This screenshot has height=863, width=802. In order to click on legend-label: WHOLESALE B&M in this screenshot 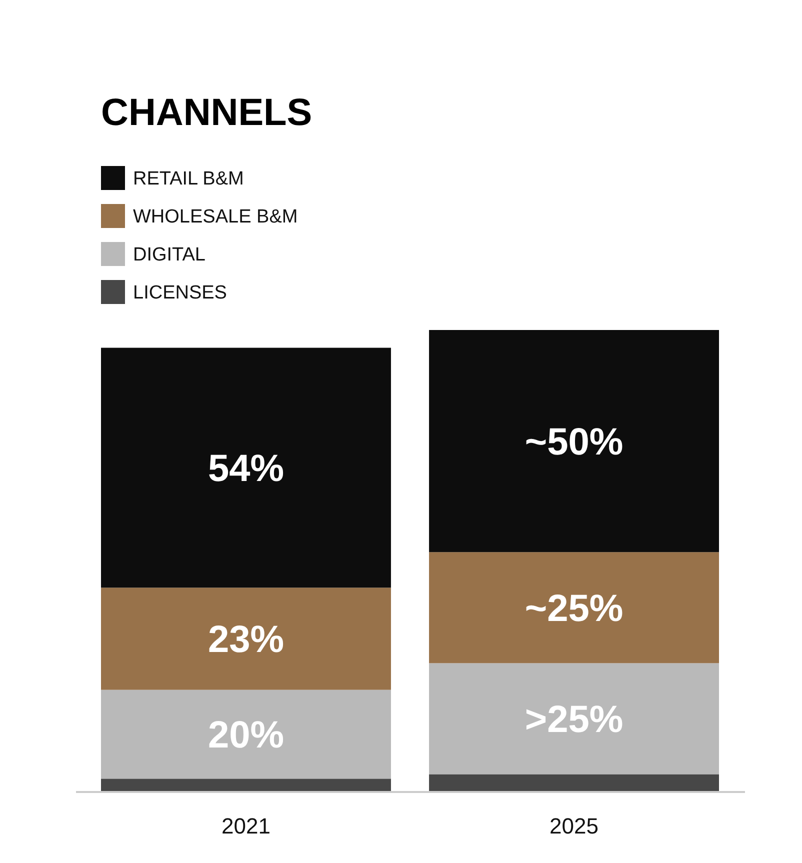, I will do `click(215, 217)`.